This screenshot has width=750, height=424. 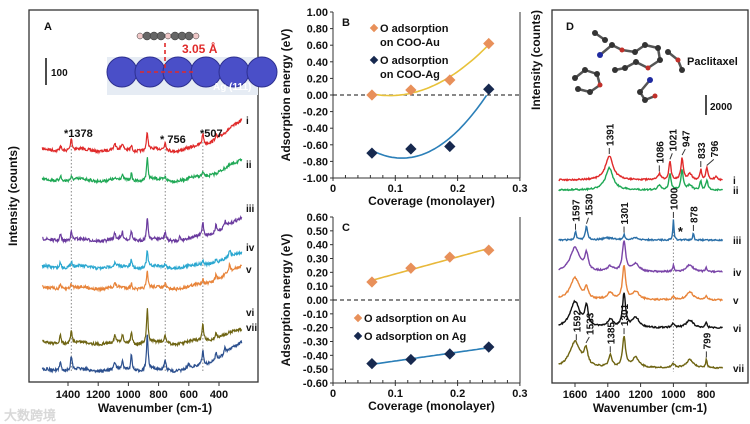 I want to click on y-tick-label: 0.20, so click(x=317, y=79).